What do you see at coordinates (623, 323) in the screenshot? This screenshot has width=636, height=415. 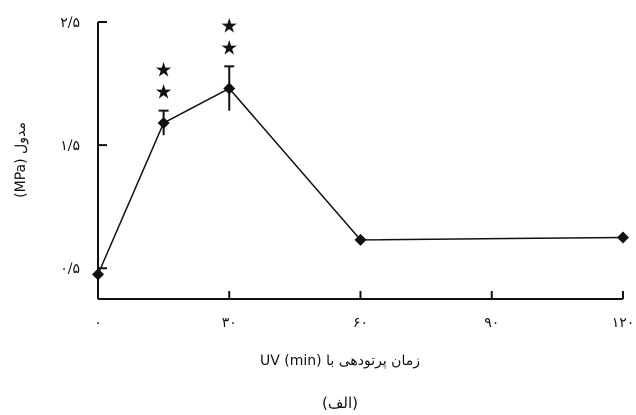 I see `x-tick-label: ۱۲۰` at bounding box center [623, 323].